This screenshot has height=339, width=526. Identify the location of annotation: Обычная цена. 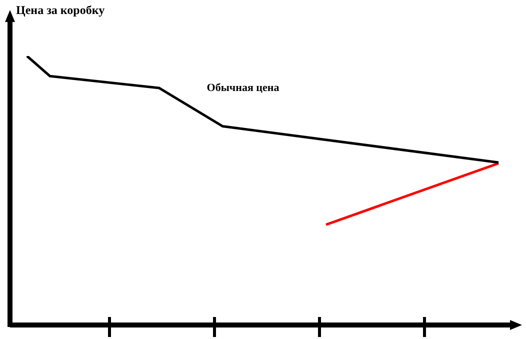
(243, 88).